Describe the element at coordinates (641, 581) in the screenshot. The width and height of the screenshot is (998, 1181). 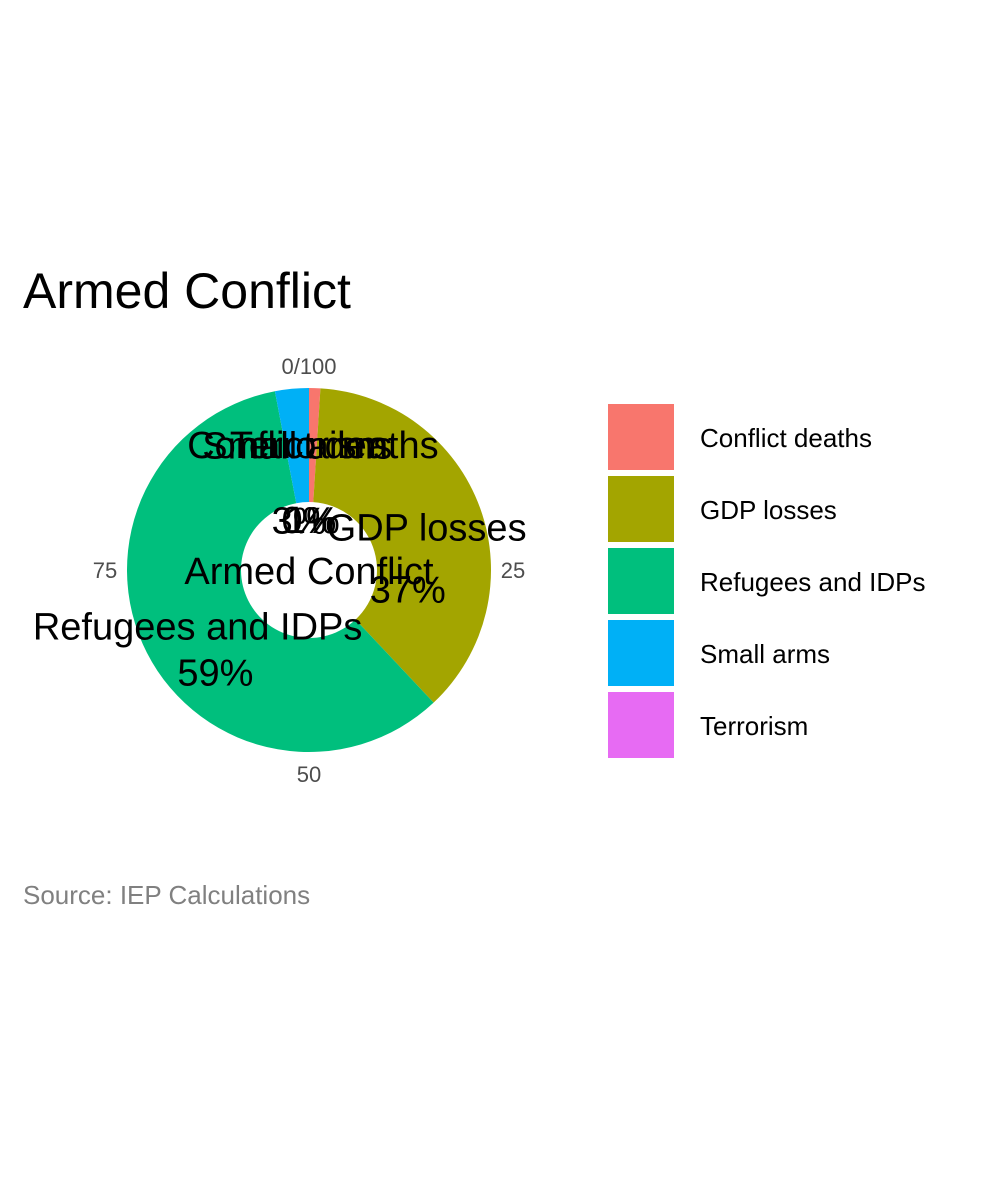
I see `legend-key-refugees-and-idps` at that location.